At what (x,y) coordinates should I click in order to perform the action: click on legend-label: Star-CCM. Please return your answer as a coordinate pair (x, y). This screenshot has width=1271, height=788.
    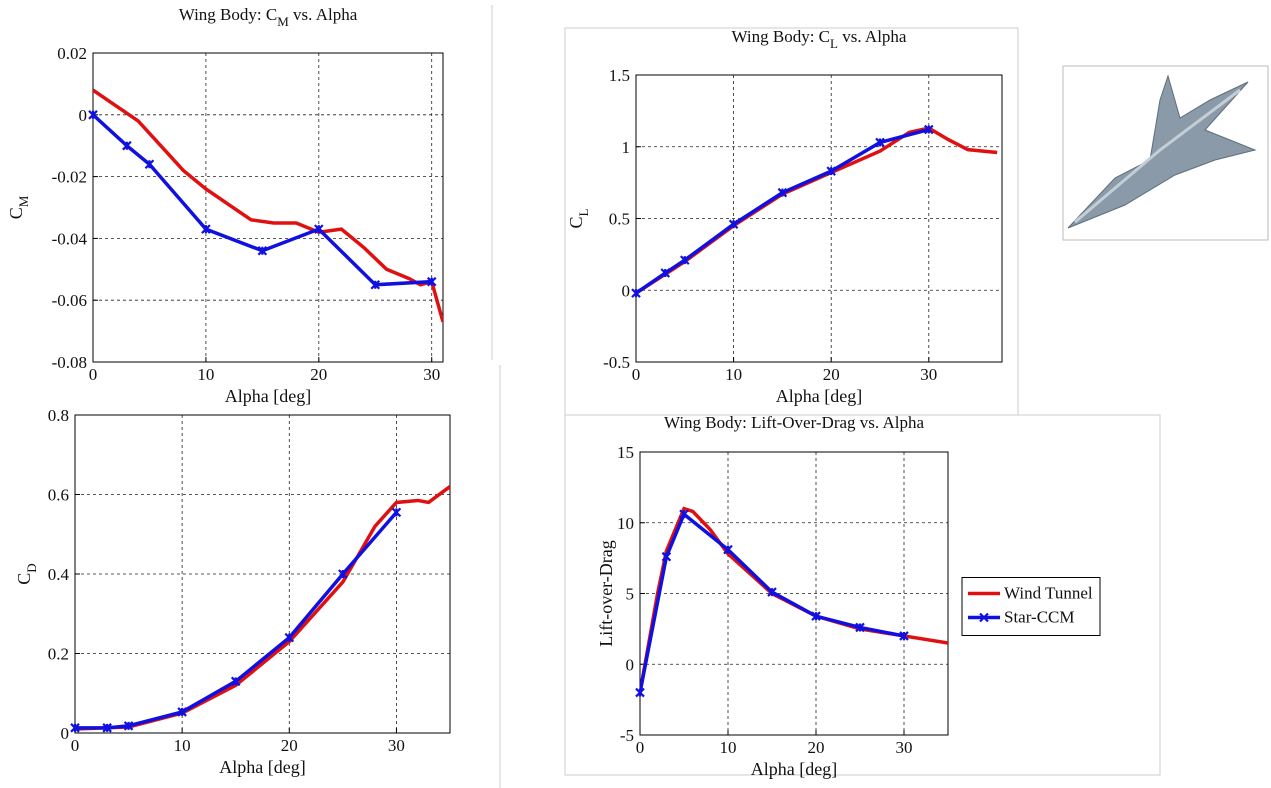
    Looking at the image, I should click on (1039, 617).